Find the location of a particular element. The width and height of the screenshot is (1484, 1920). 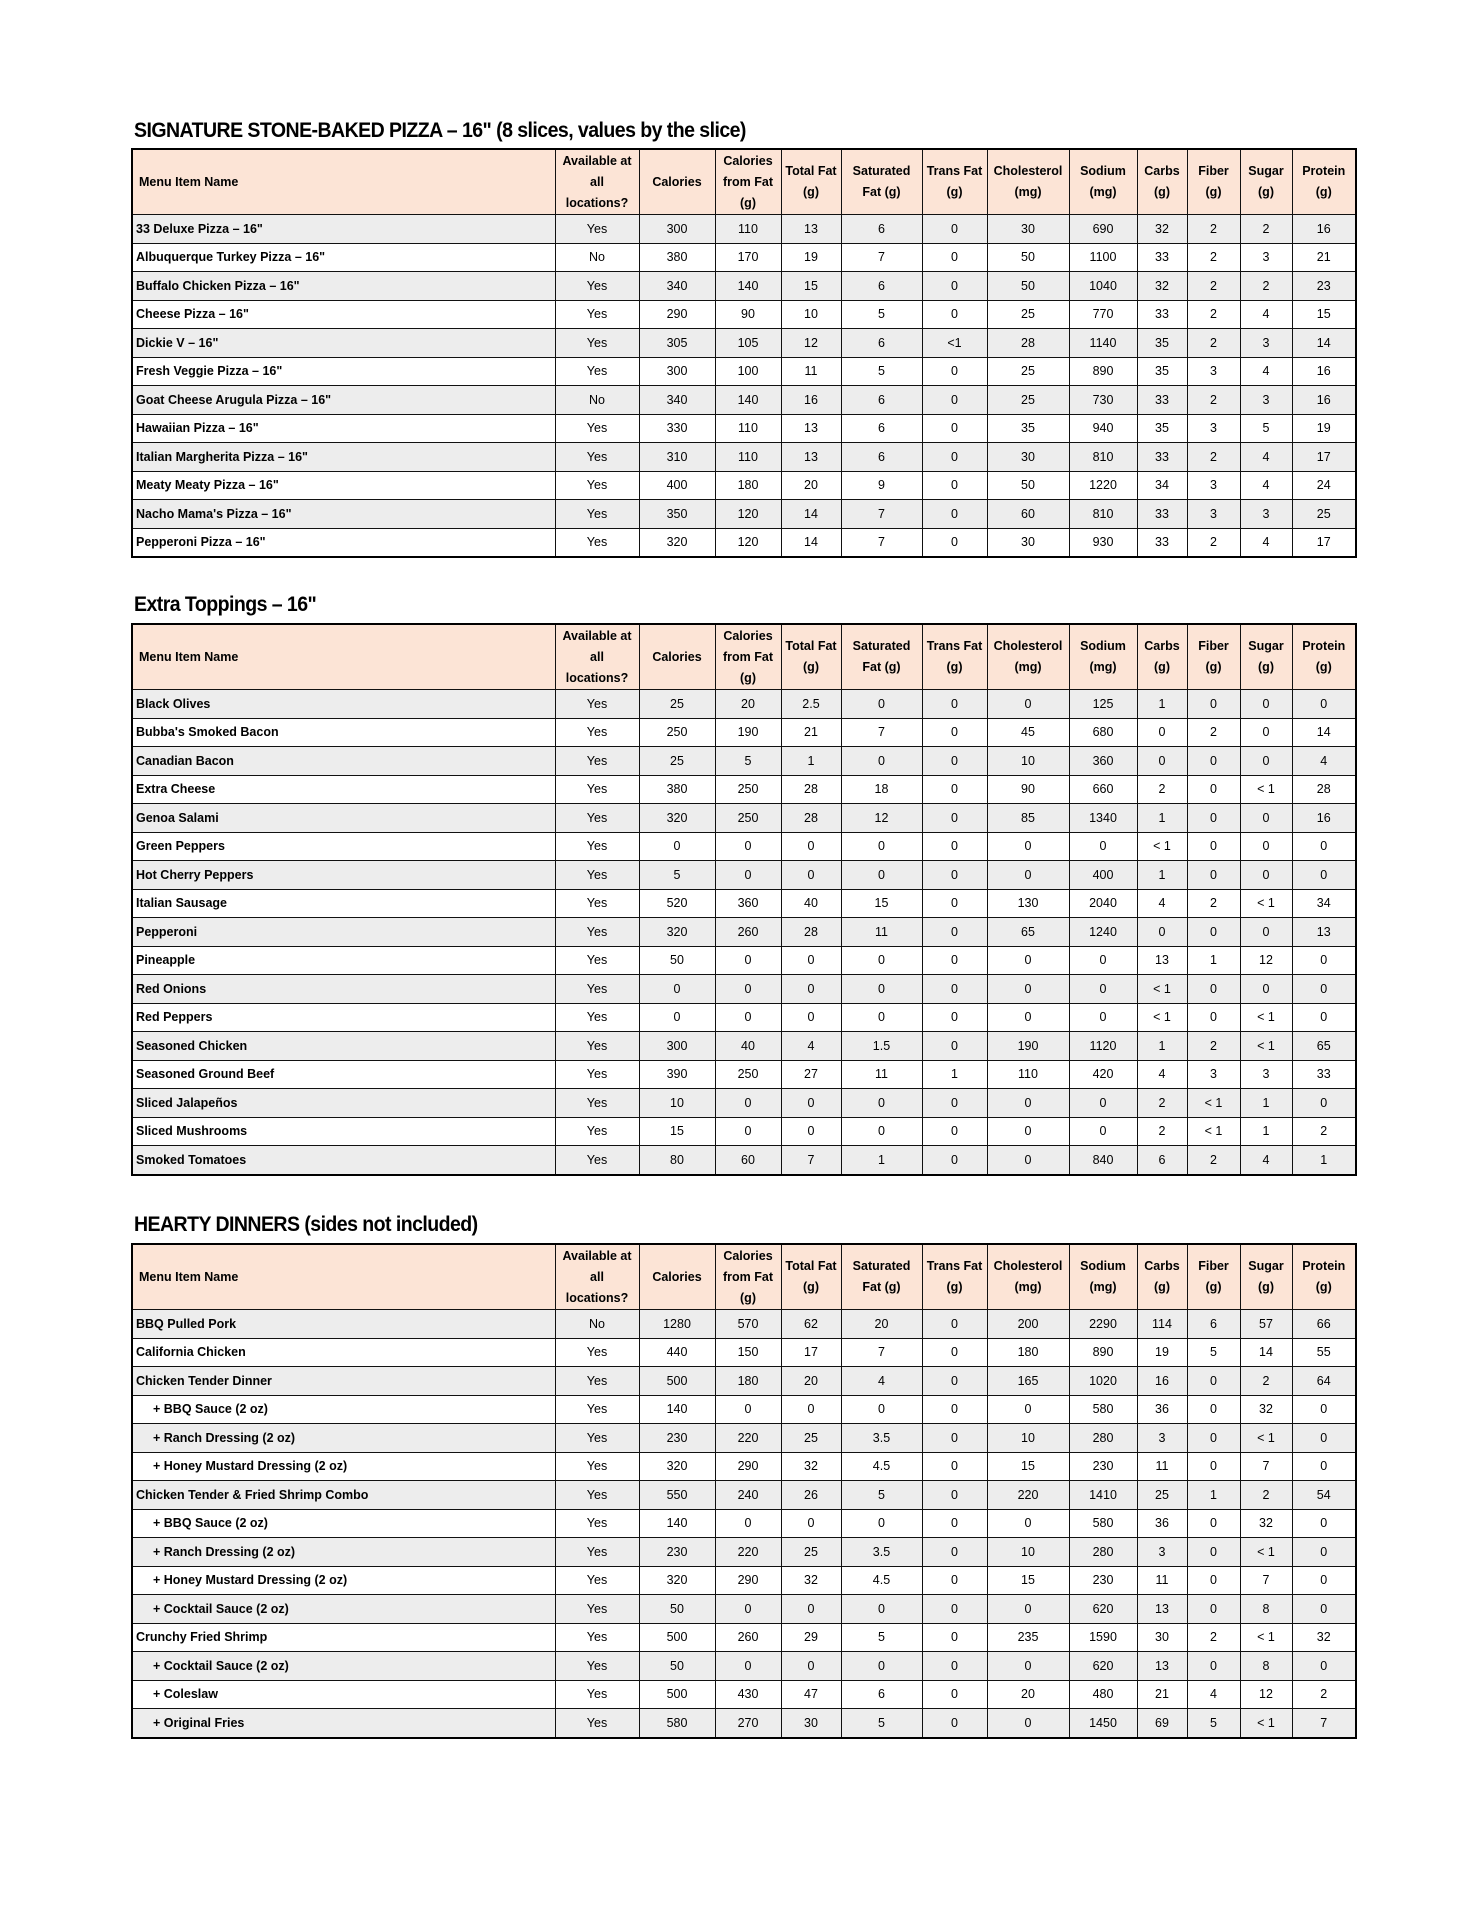

cell-carbs-g: 34 is located at coordinates (1162, 485).